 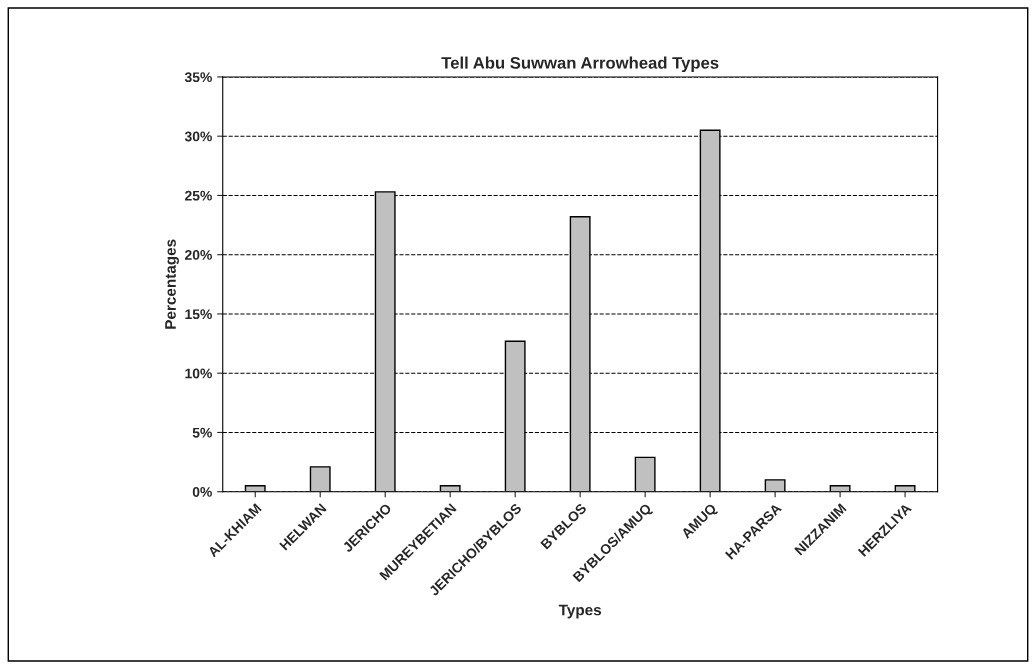 I want to click on y-tick-label: 0%, so click(x=202, y=492).